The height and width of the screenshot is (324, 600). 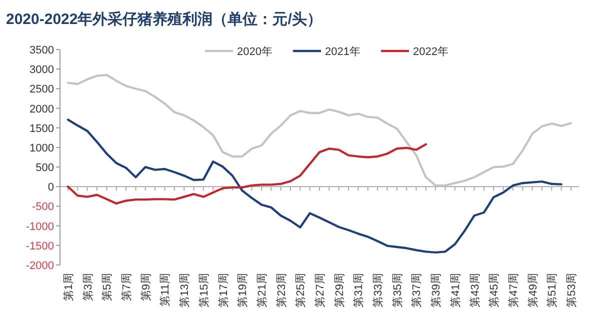 I want to click on x-tick-label: 第45周, so click(x=494, y=290).